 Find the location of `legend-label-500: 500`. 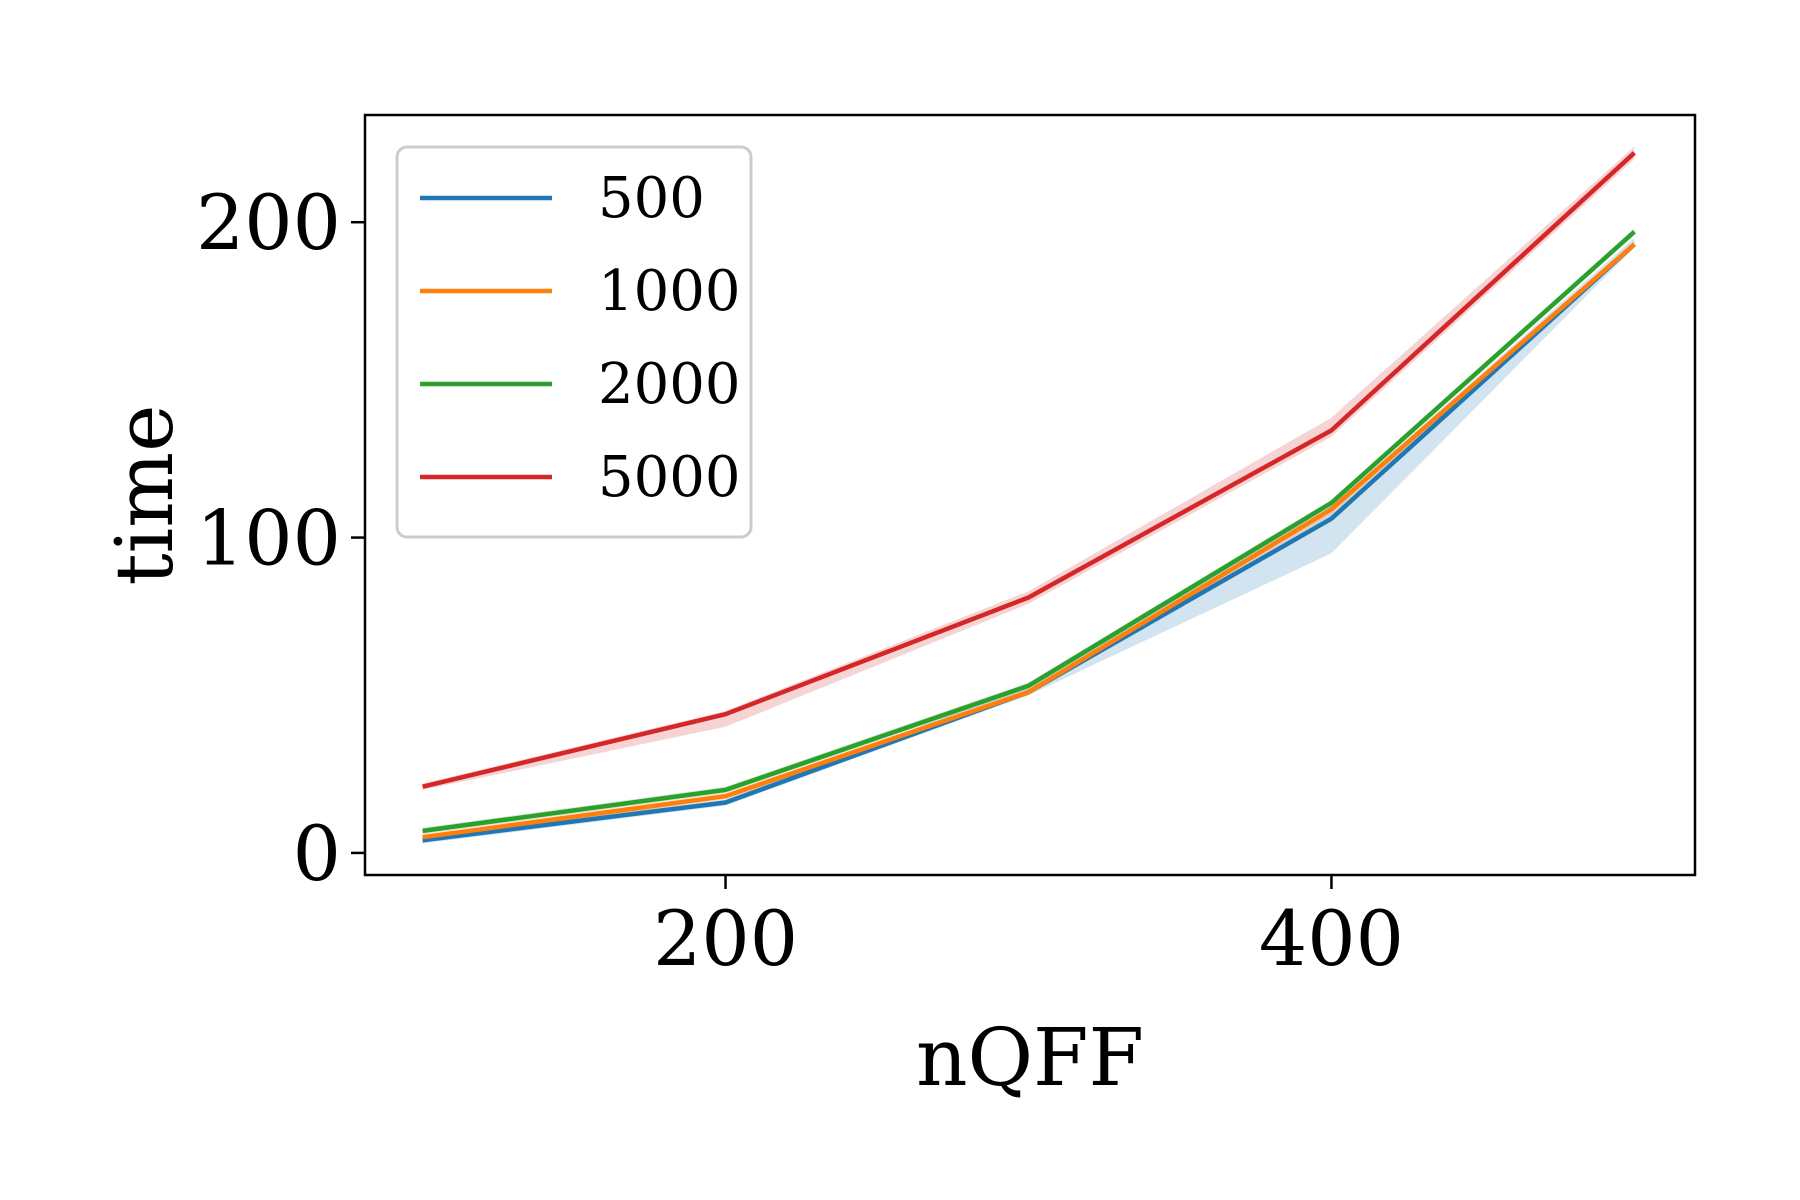

legend-label-500: 500 is located at coordinates (651, 198).